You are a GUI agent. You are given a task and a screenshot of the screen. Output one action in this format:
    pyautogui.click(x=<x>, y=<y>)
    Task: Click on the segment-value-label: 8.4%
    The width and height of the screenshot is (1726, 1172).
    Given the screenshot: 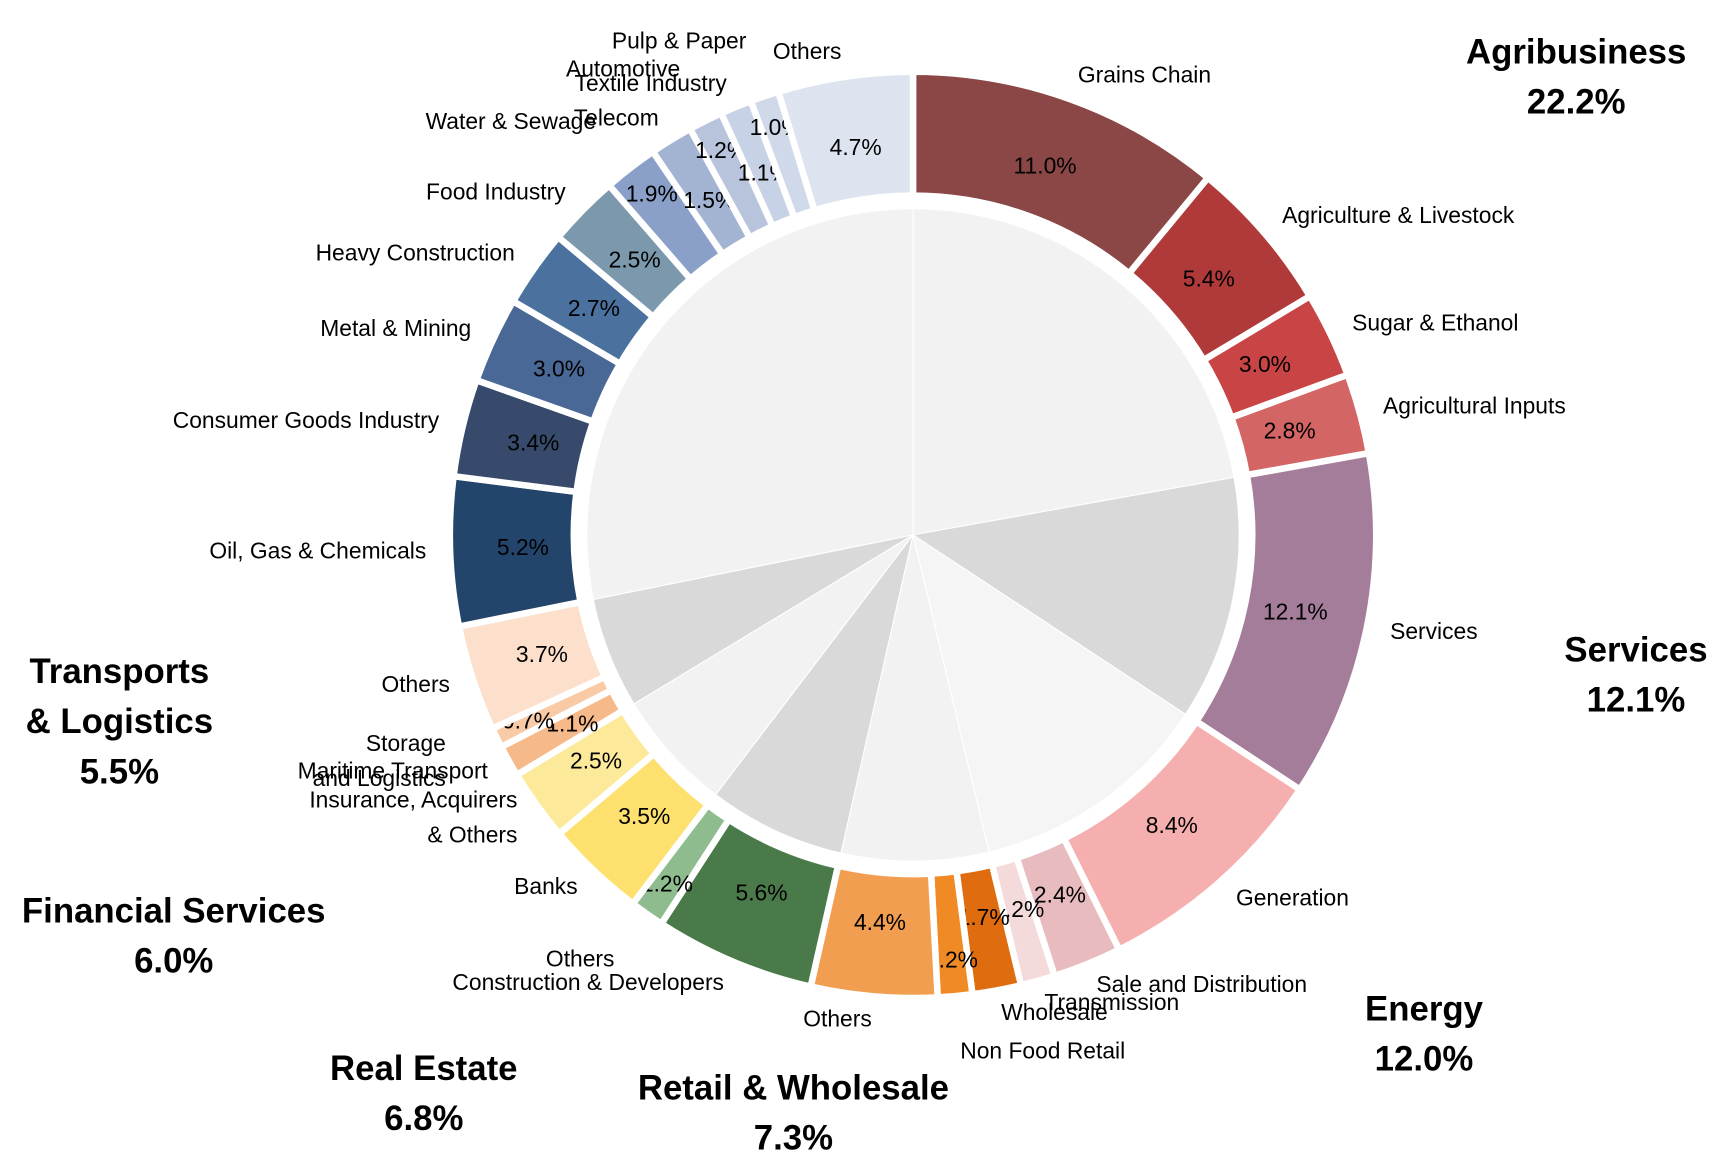 What is the action you would take?
    pyautogui.click(x=1172, y=825)
    